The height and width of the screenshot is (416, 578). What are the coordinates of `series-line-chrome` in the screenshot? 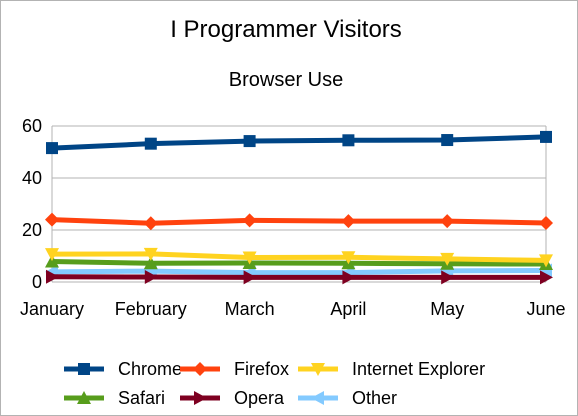 It's located at (299, 142).